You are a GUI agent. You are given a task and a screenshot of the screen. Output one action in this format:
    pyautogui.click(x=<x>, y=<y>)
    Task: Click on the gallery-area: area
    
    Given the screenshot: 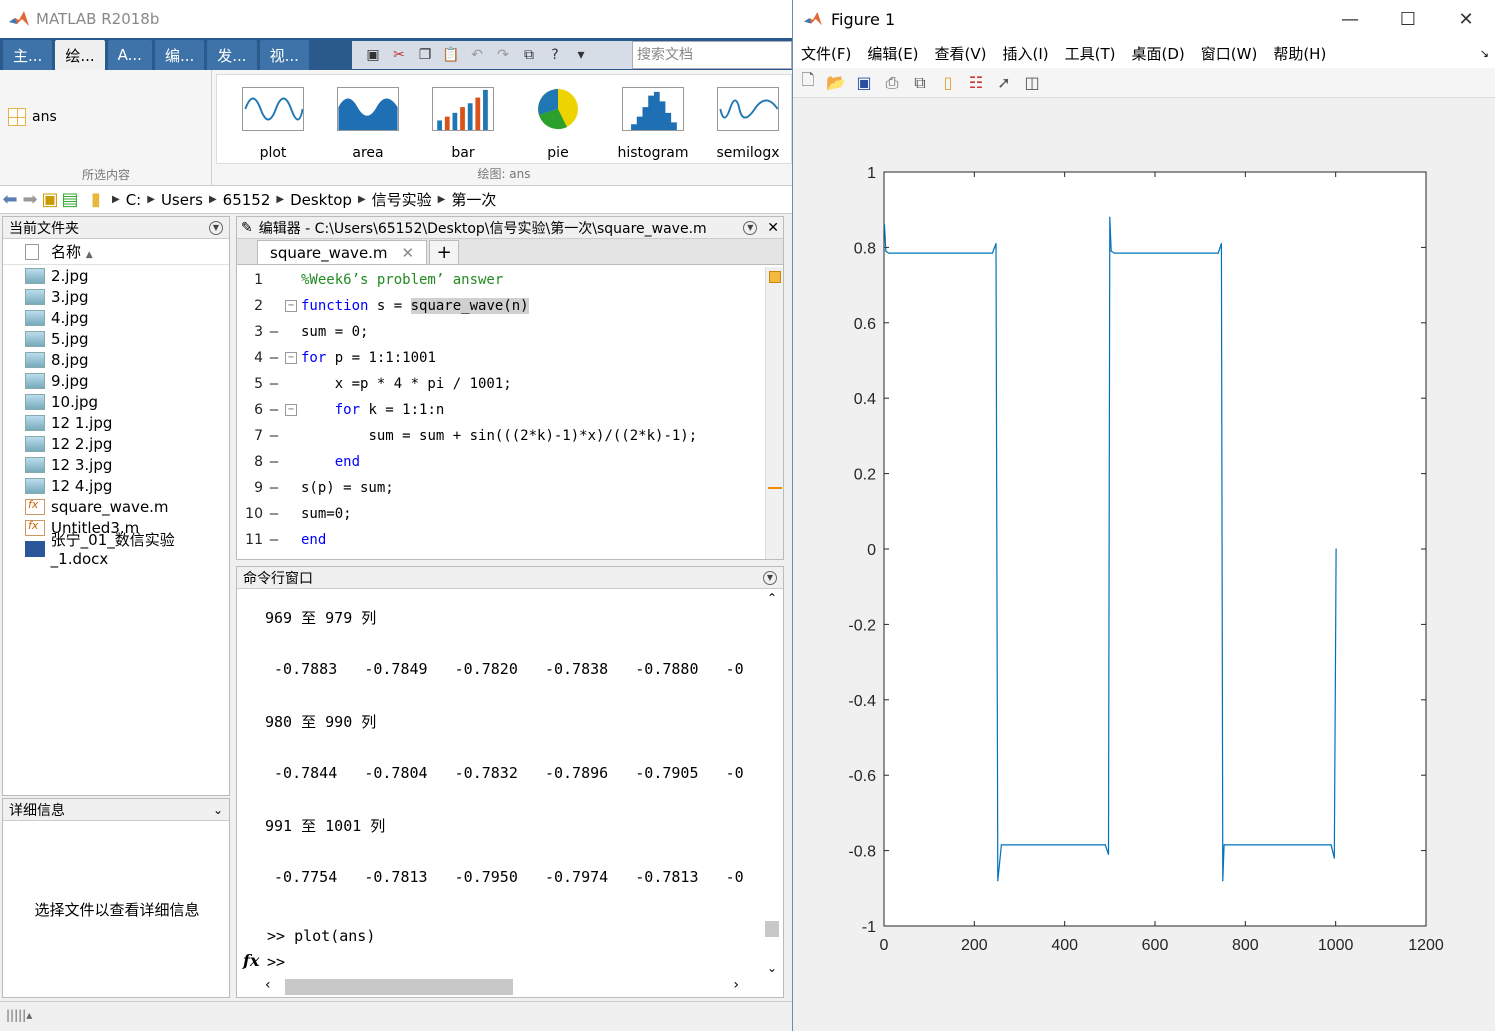 What is the action you would take?
    pyautogui.click(x=368, y=121)
    